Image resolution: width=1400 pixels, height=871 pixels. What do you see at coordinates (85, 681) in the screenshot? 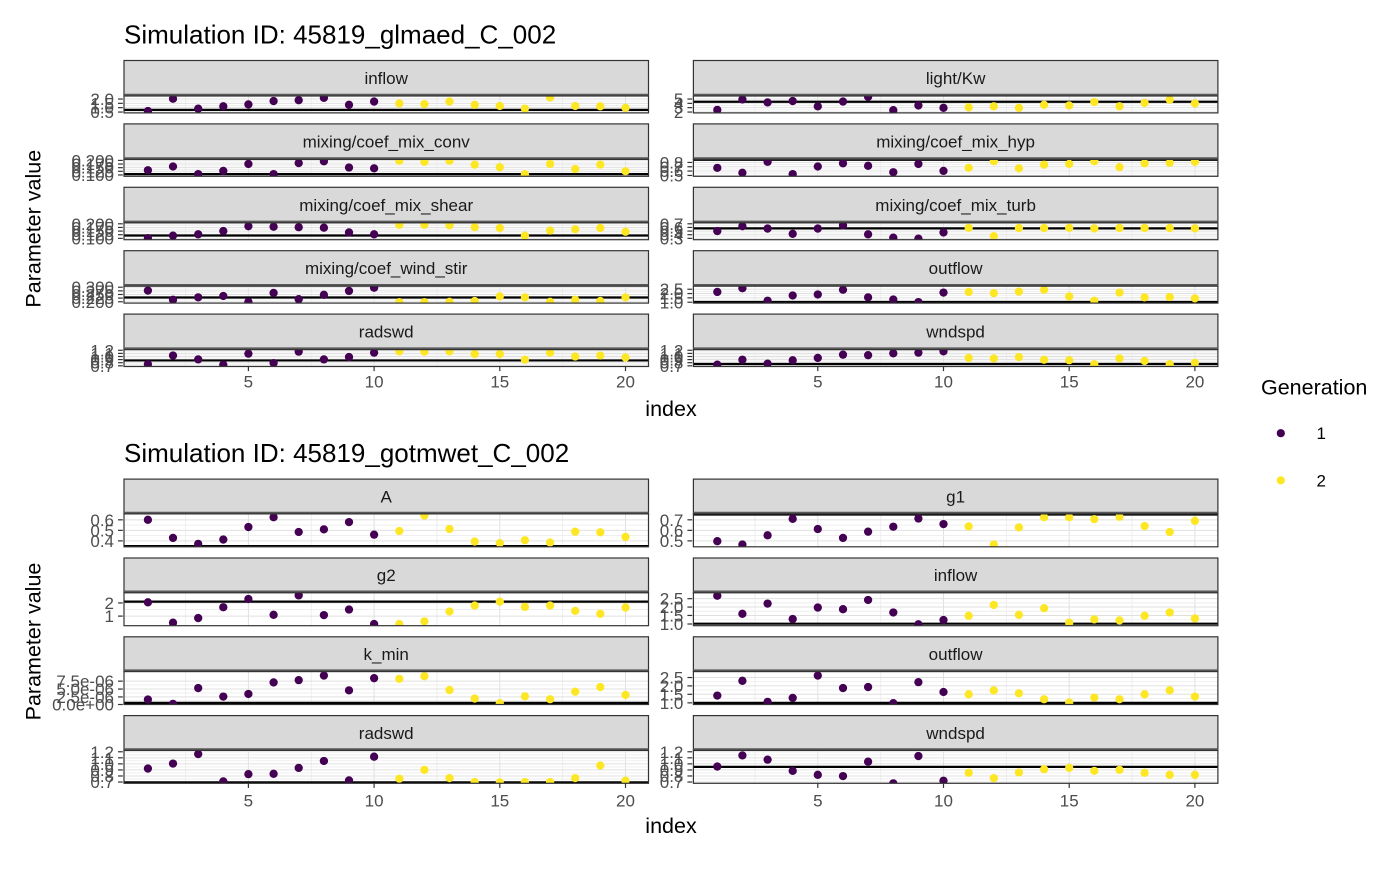
I see `svg-text: 7.5e-06` at bounding box center [85, 681].